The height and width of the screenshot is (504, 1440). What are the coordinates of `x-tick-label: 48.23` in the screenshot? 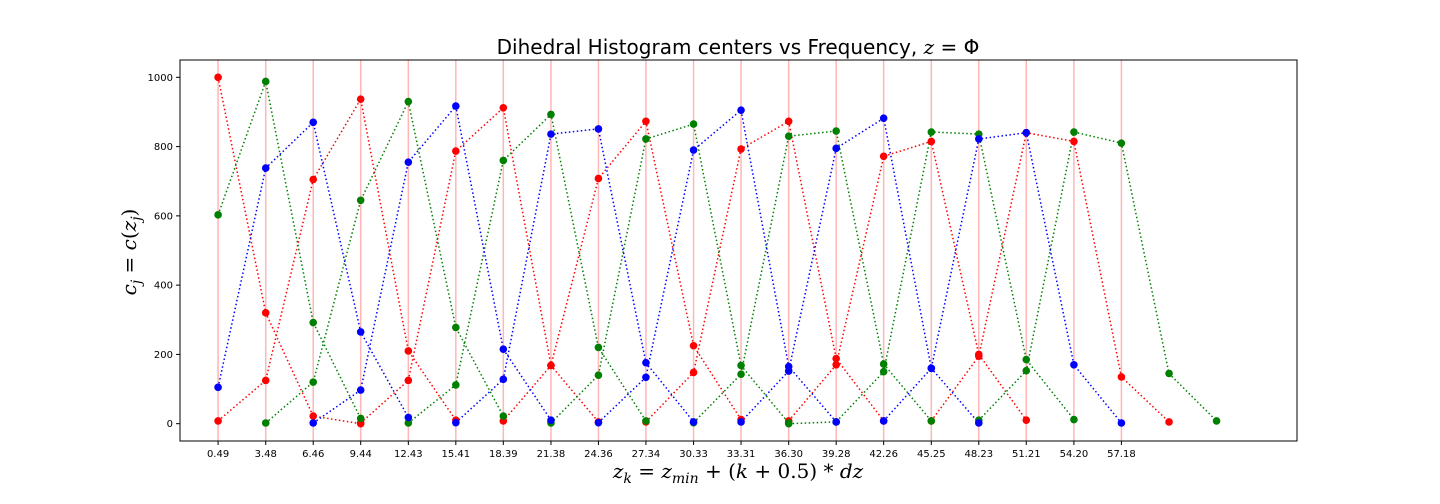 It's located at (978, 454).